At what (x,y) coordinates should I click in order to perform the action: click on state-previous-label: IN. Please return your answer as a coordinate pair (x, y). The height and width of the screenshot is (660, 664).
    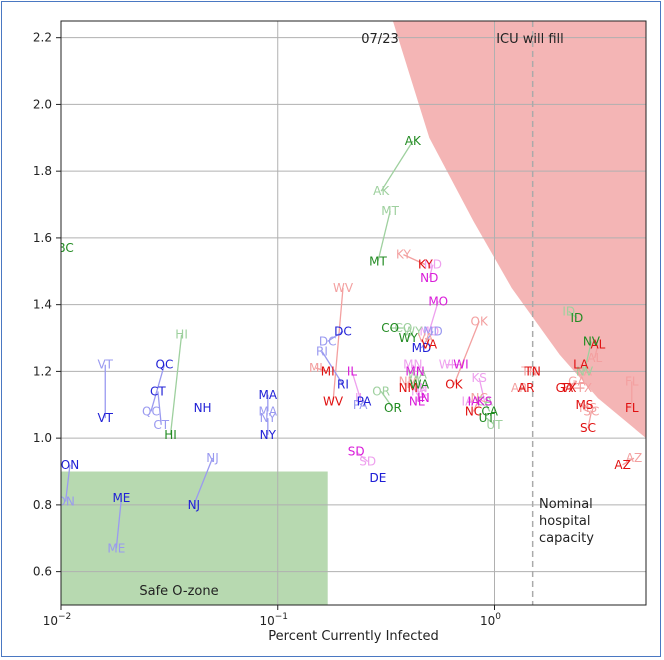
    Looking at the image, I should click on (421, 388).